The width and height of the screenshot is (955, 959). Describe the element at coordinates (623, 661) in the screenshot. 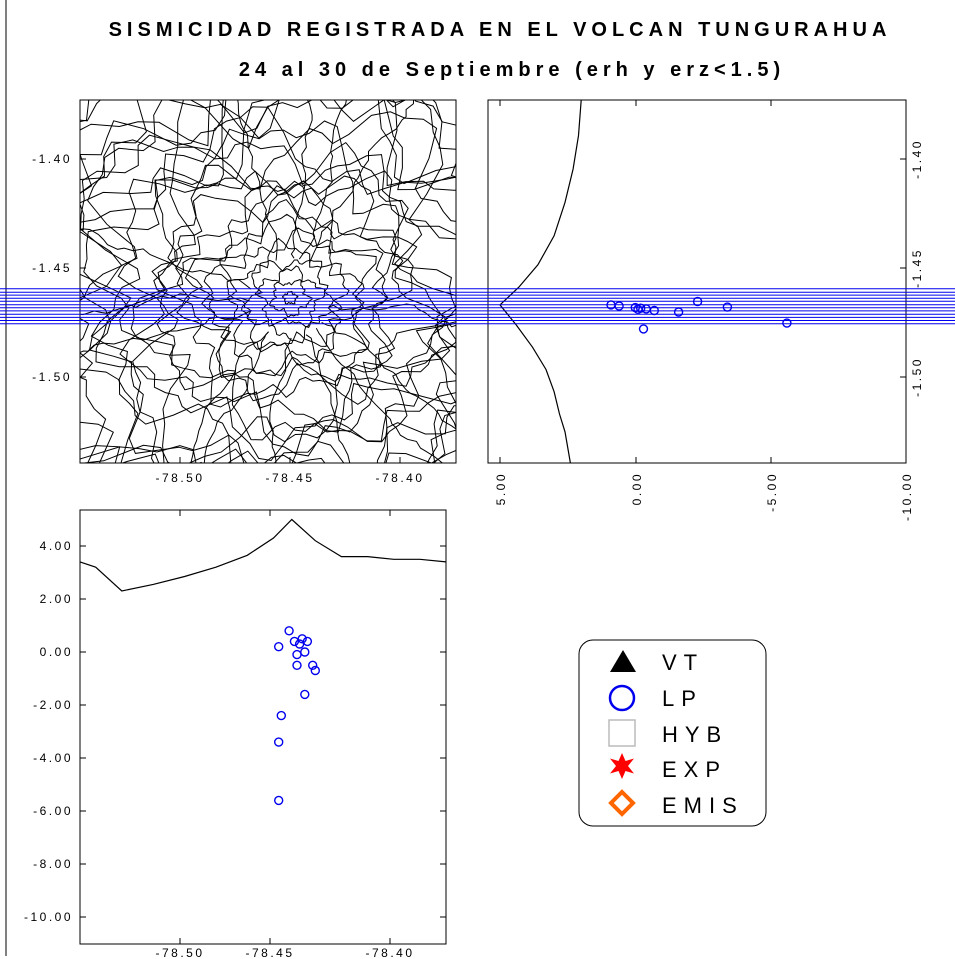

I see `vt-triangle-icon` at that location.